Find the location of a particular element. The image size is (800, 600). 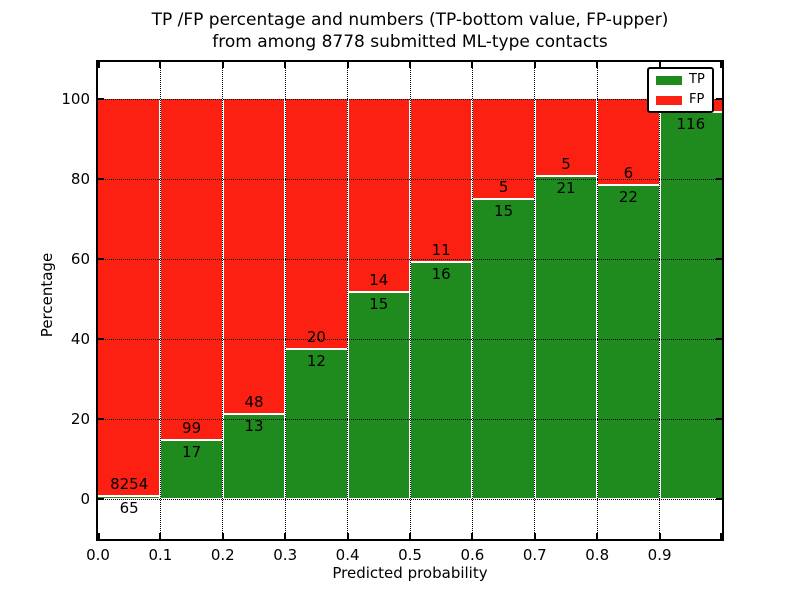

x-tick-label: 0.8 is located at coordinates (597, 555).